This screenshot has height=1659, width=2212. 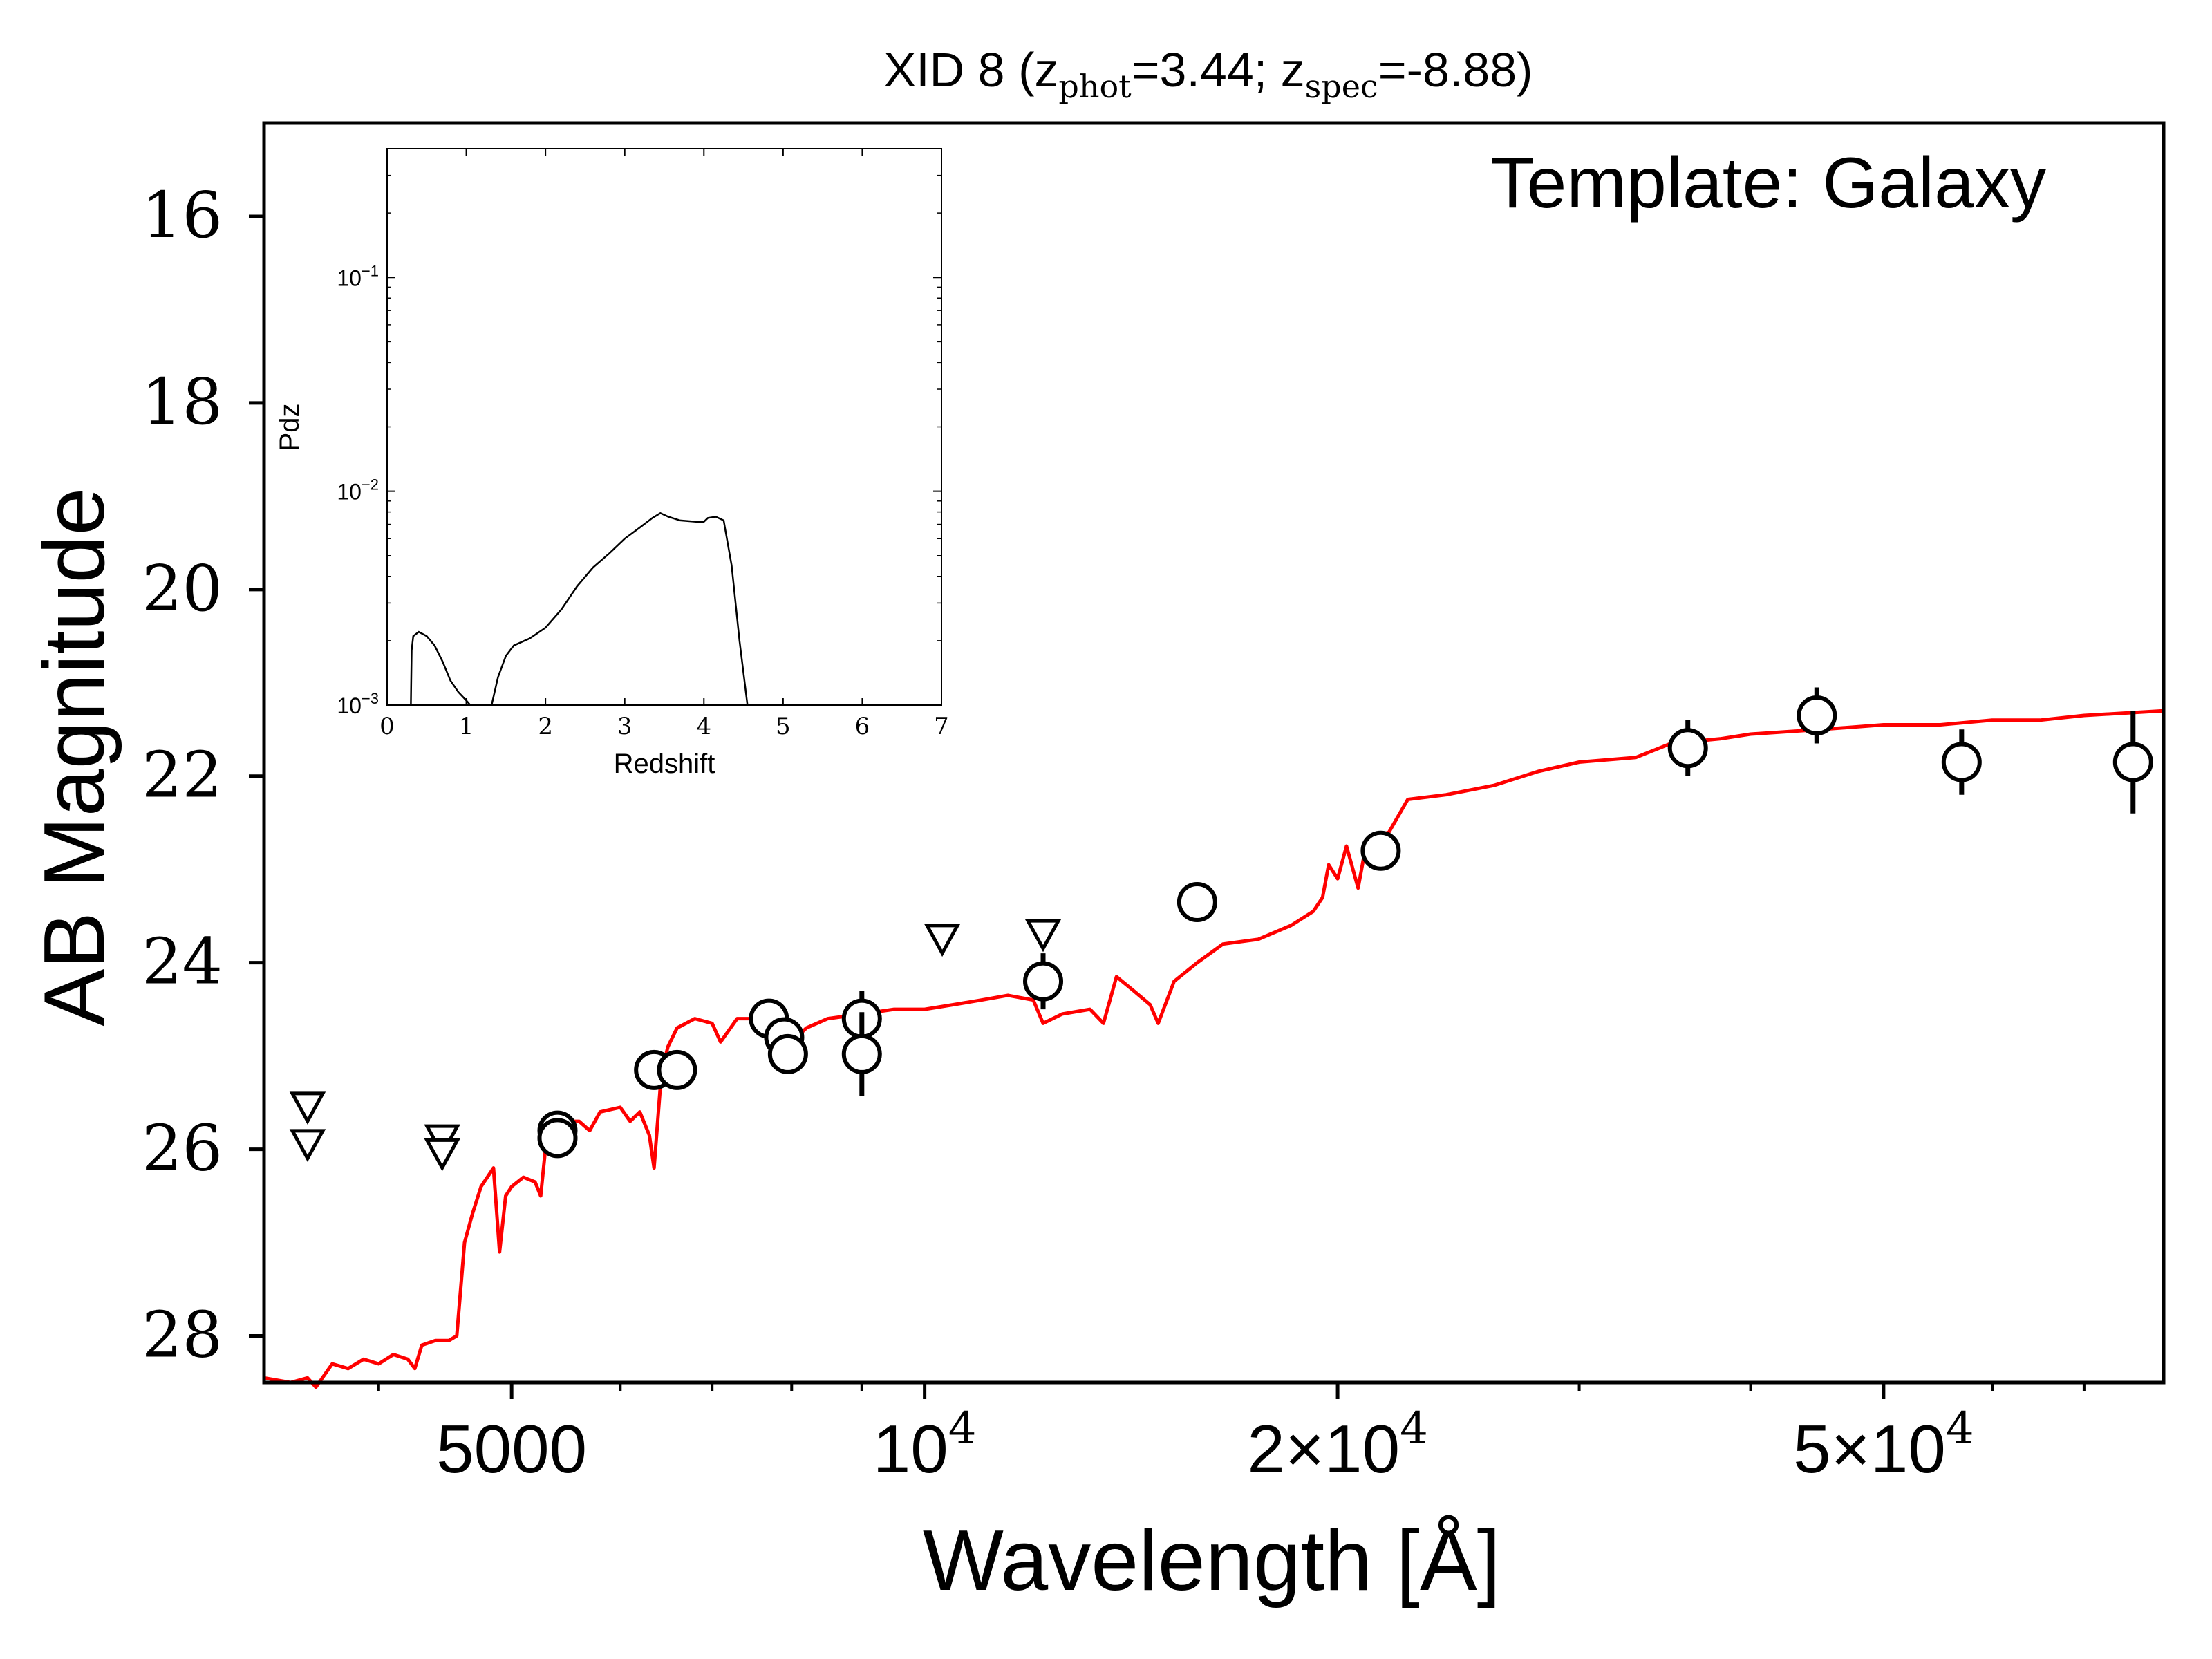 I want to click on y-tick-label: 22, so click(x=182, y=775).